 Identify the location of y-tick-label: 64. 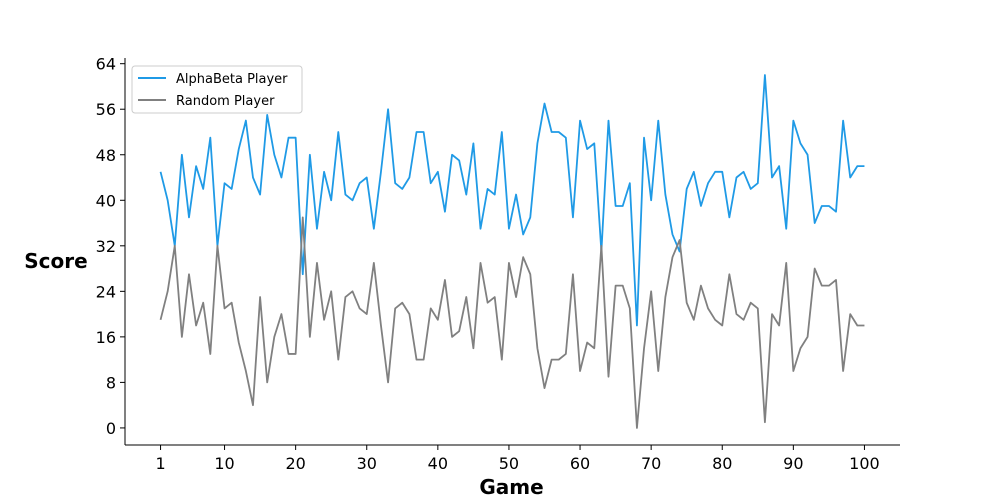
(106, 64).